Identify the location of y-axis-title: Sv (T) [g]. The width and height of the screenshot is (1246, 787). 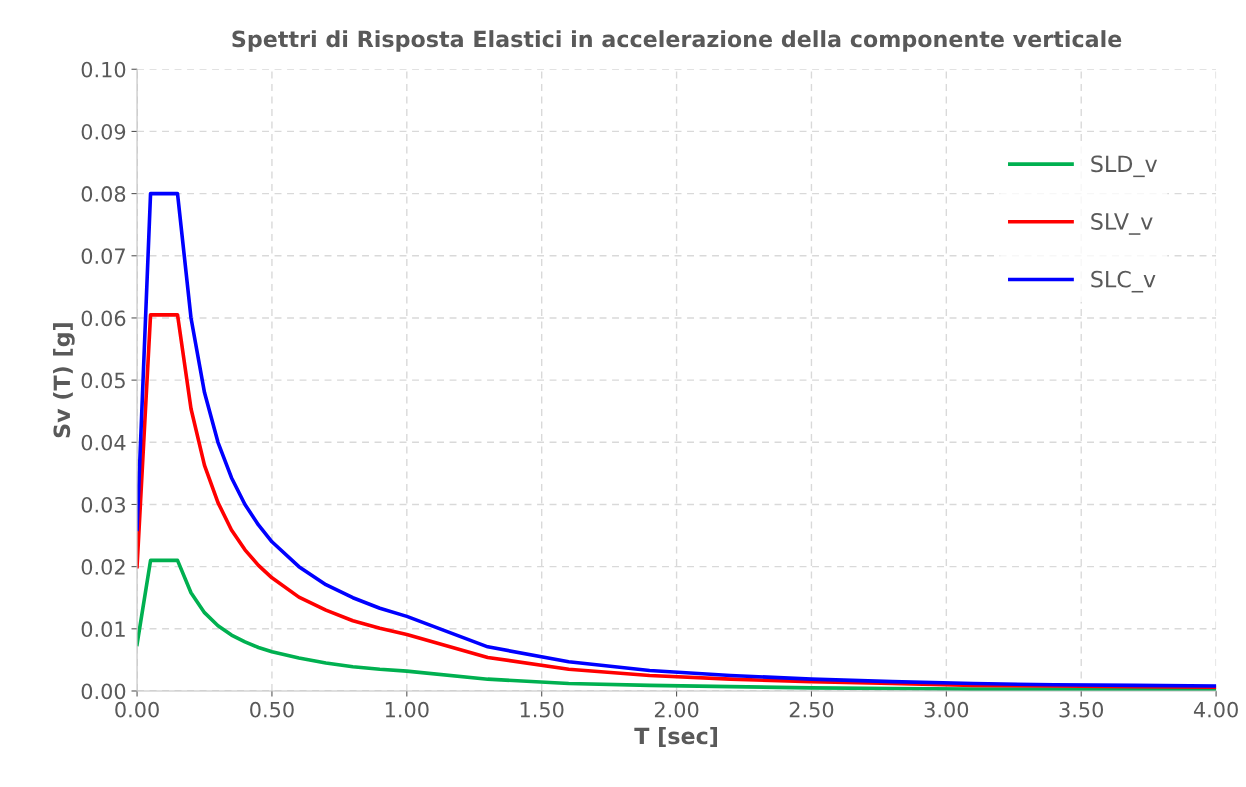
(64, 380).